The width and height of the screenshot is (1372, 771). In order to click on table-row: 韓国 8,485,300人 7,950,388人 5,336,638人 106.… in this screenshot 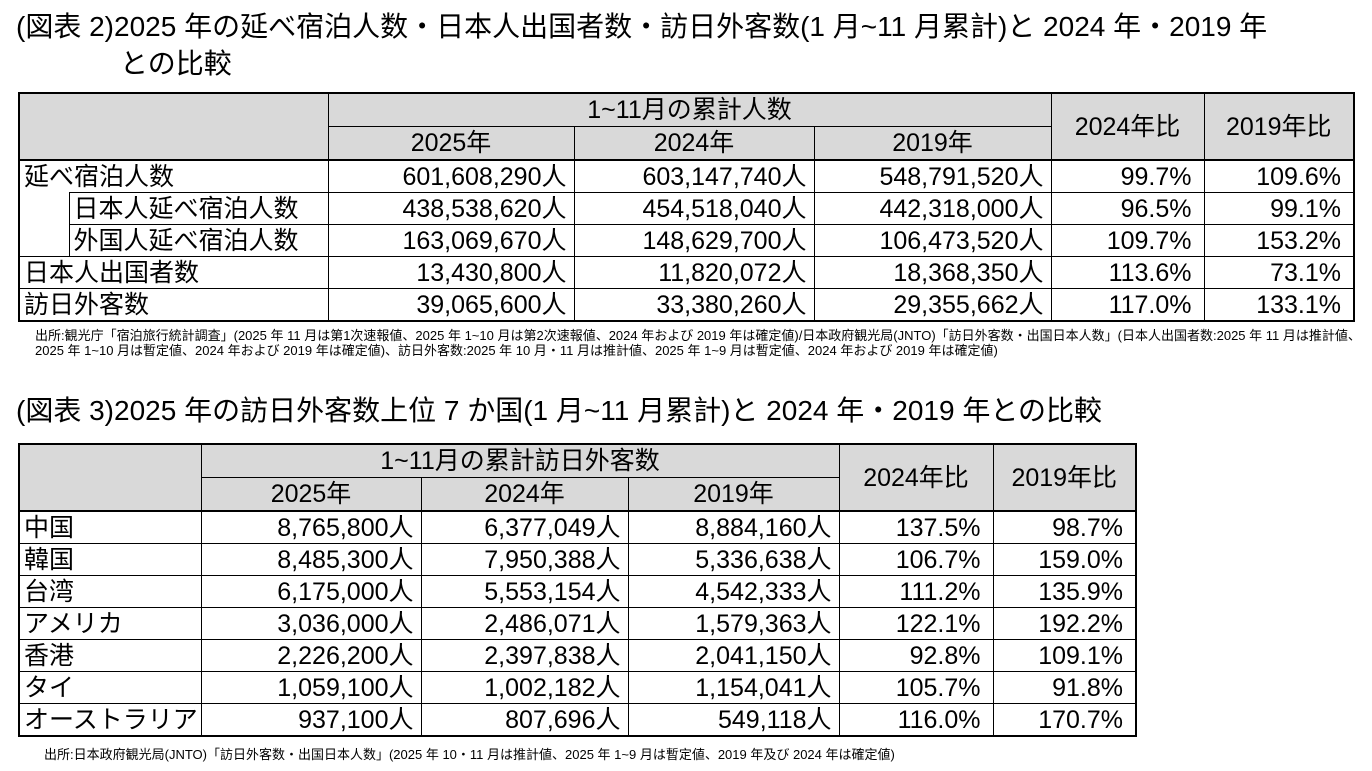, I will do `click(577, 559)`.